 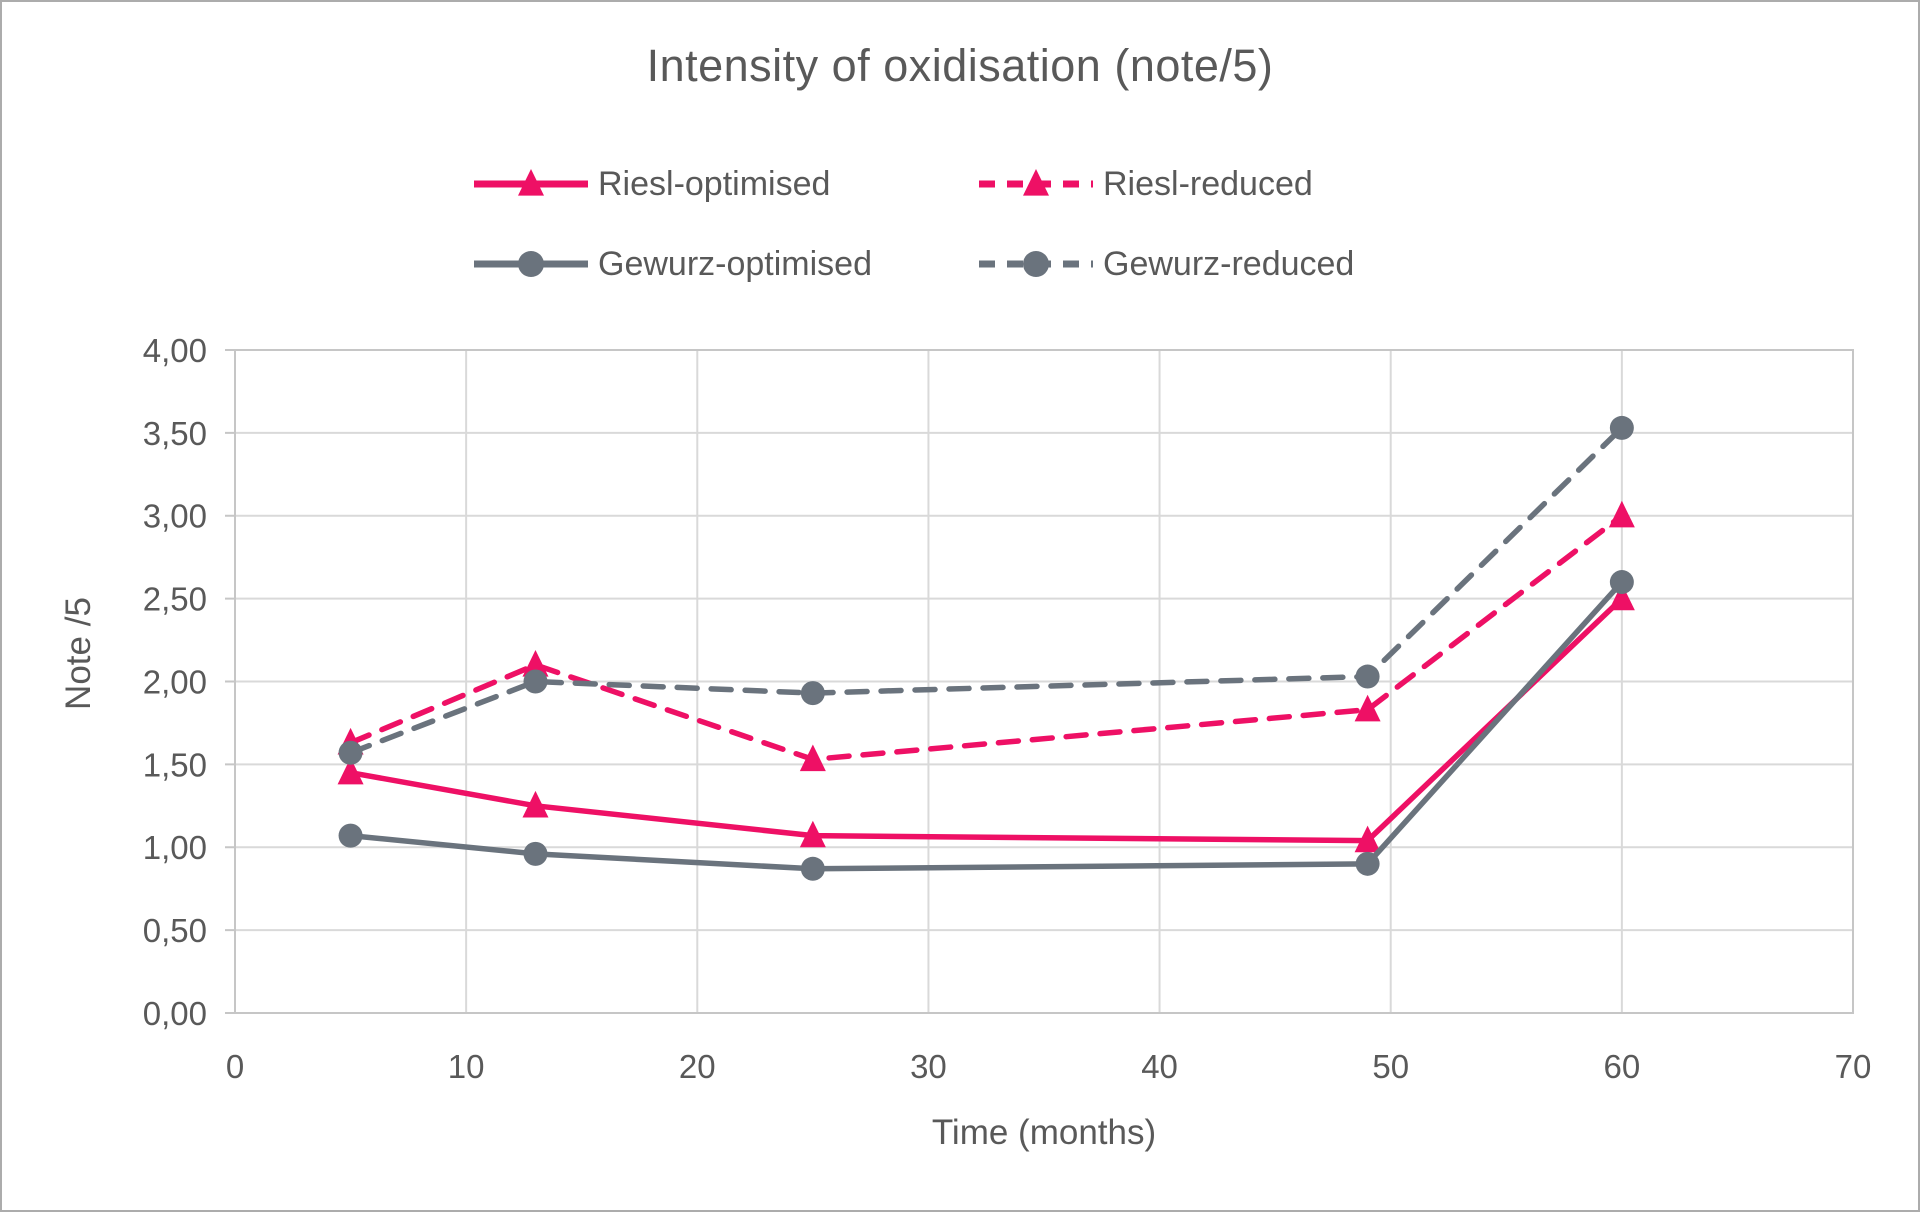 I want to click on y-tick-label: 3,50, so click(x=175, y=433).